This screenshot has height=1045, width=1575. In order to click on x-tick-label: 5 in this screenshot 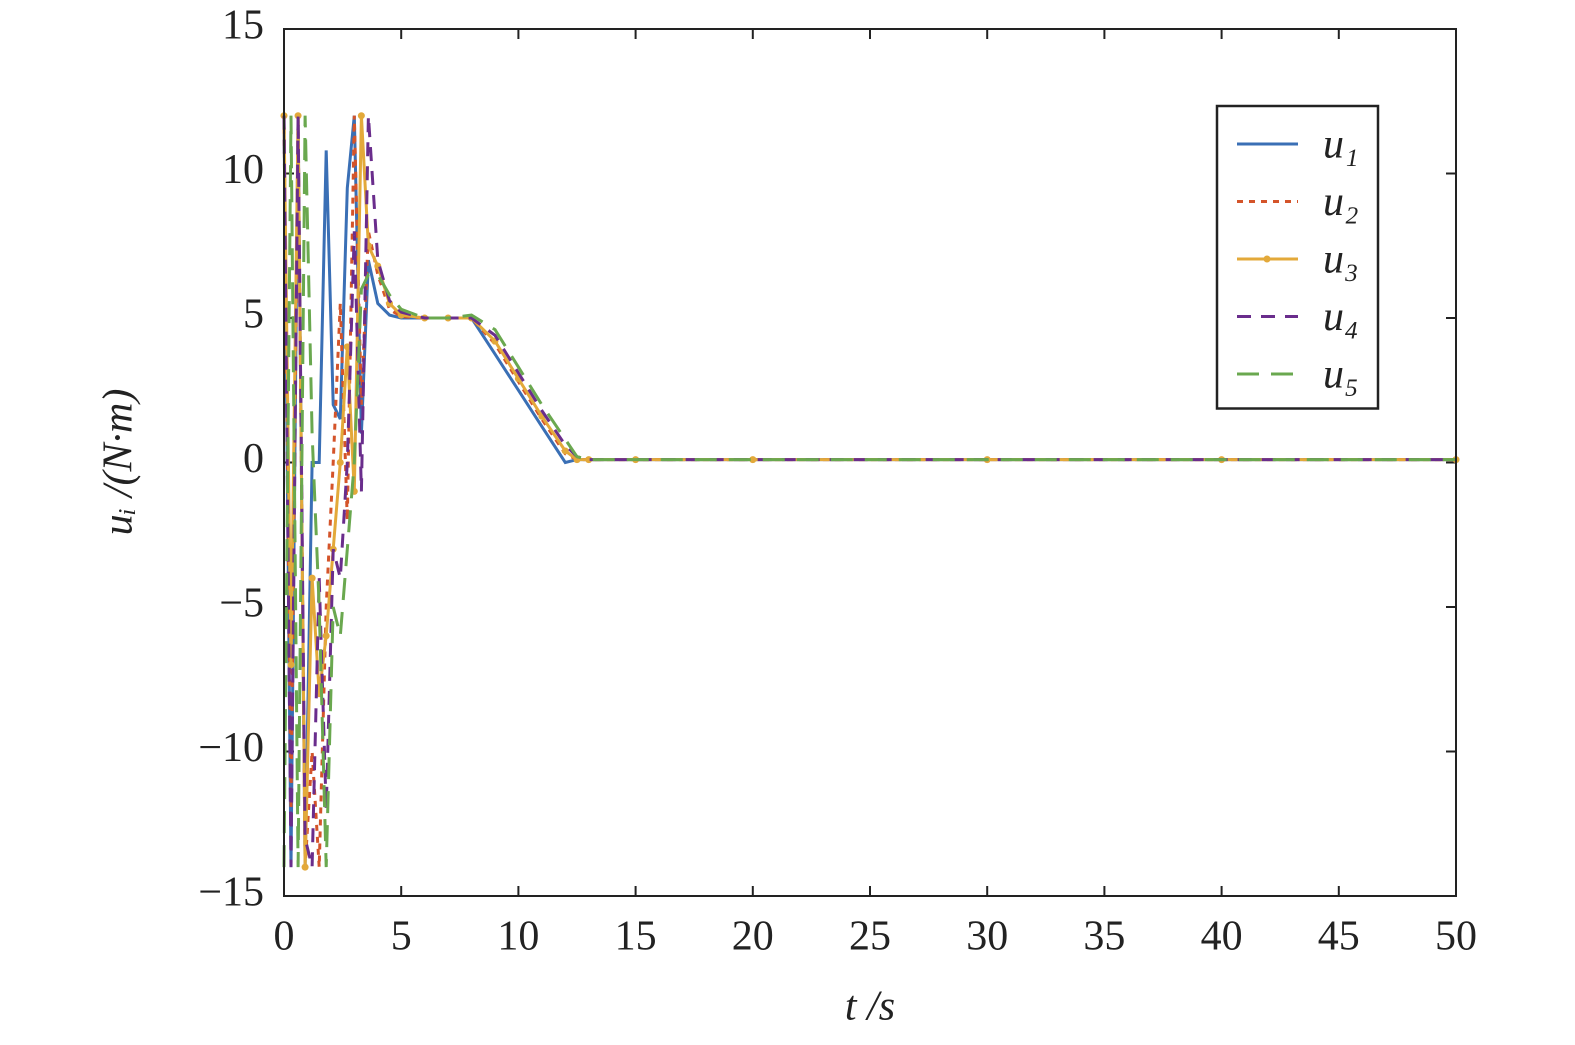, I will do `click(401, 937)`.